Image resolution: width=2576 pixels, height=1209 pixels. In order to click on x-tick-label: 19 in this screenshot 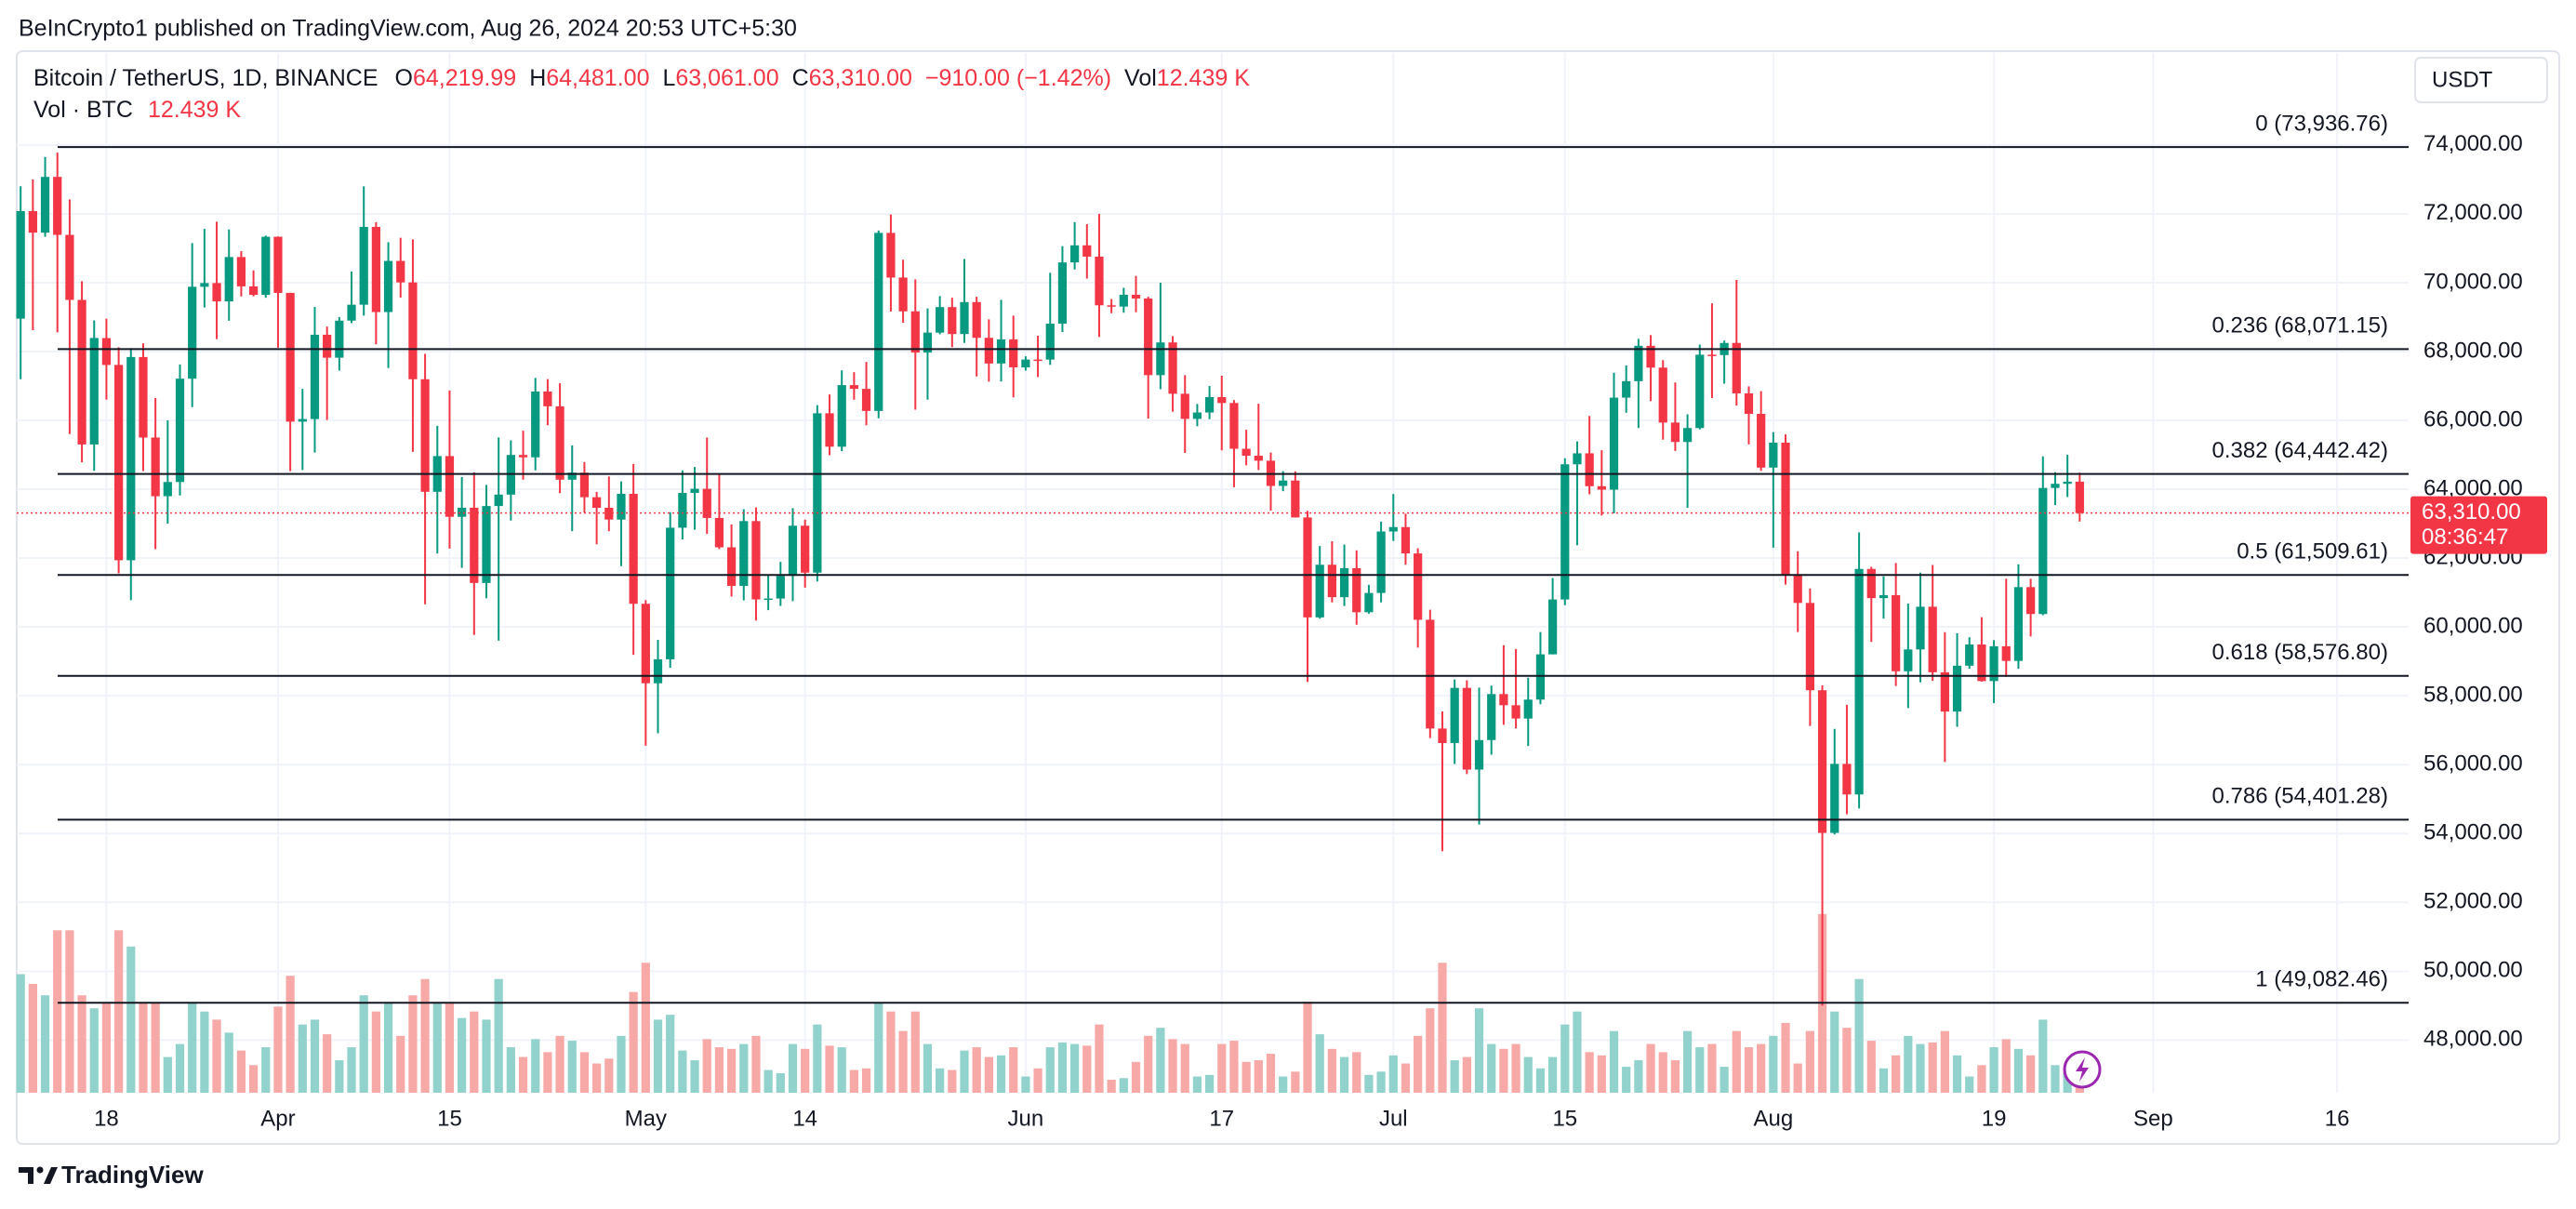, I will do `click(1994, 1118)`.